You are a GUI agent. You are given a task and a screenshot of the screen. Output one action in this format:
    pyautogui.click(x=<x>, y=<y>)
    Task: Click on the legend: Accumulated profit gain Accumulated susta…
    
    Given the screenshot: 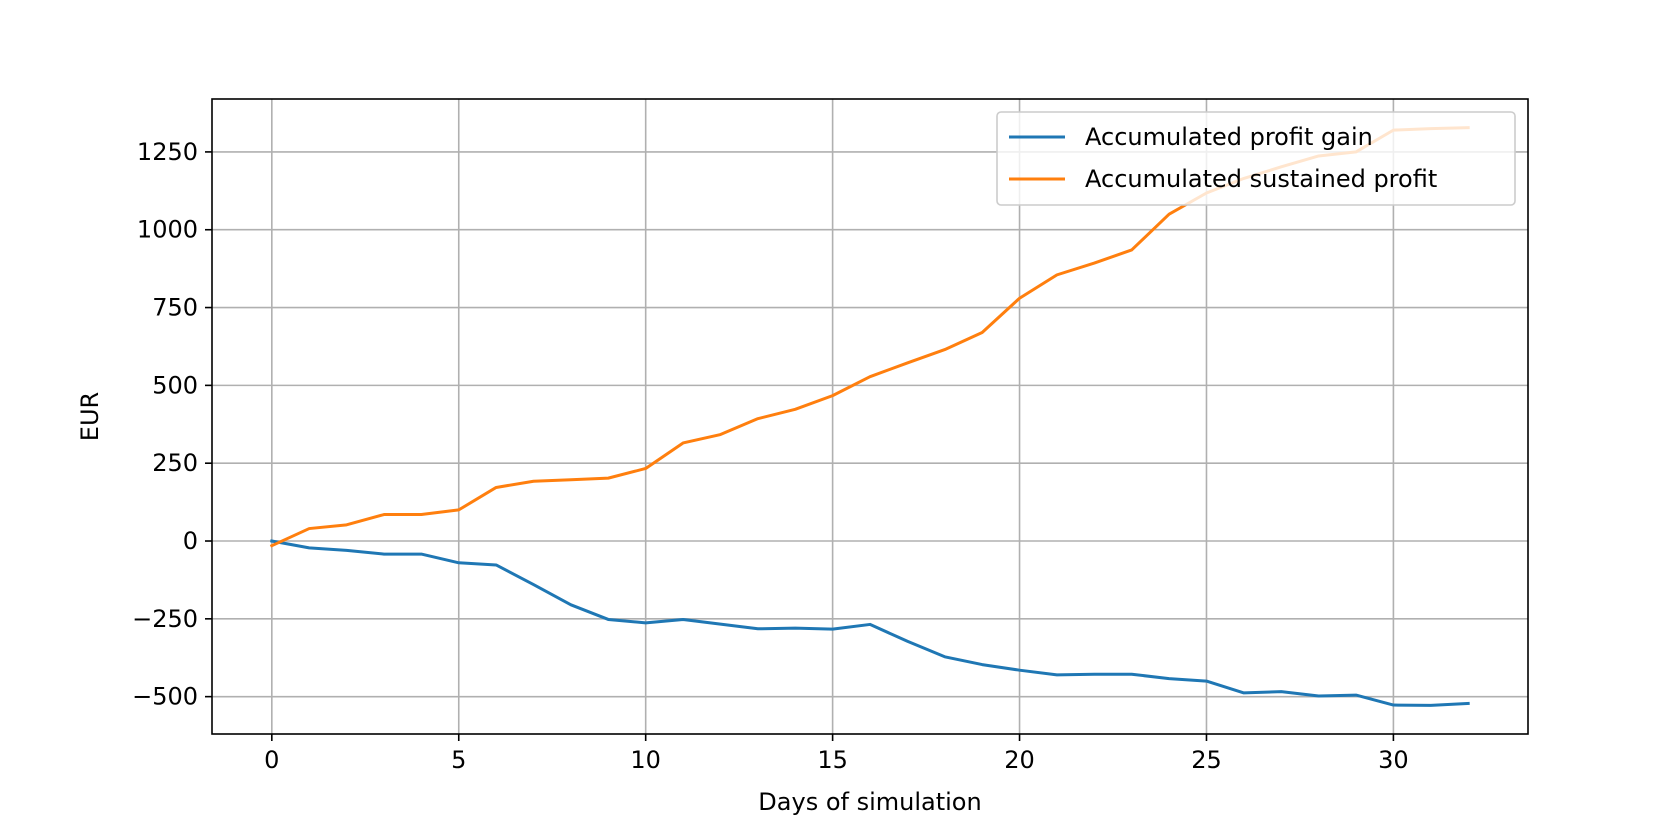 What is the action you would take?
    pyautogui.click(x=1256, y=158)
    